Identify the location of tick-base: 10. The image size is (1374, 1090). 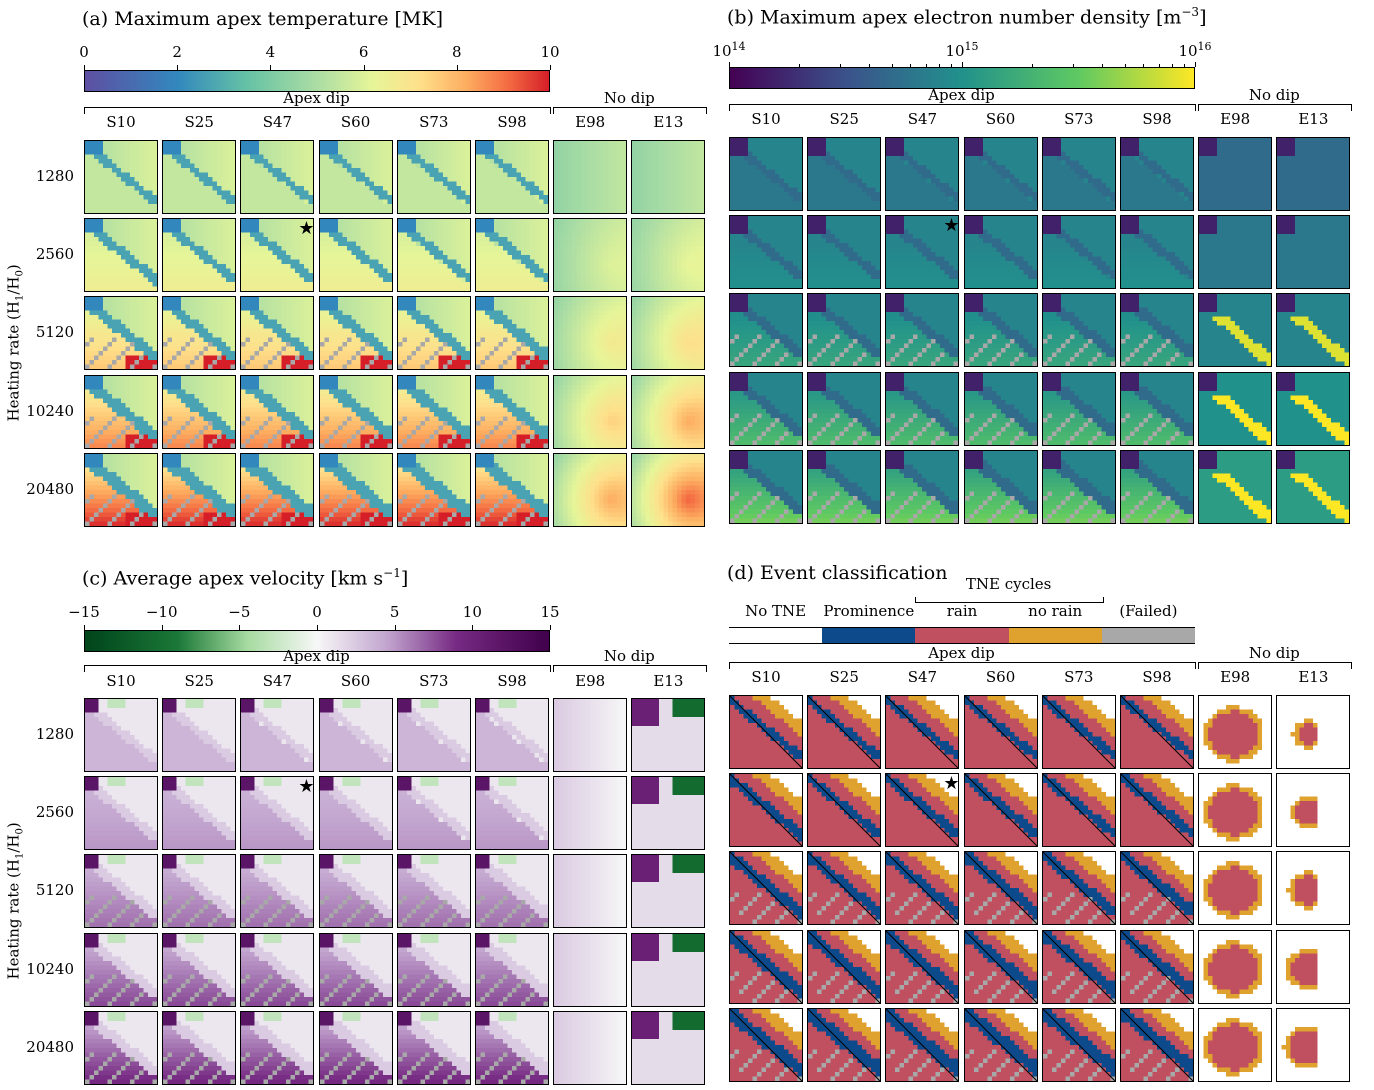
(954, 51).